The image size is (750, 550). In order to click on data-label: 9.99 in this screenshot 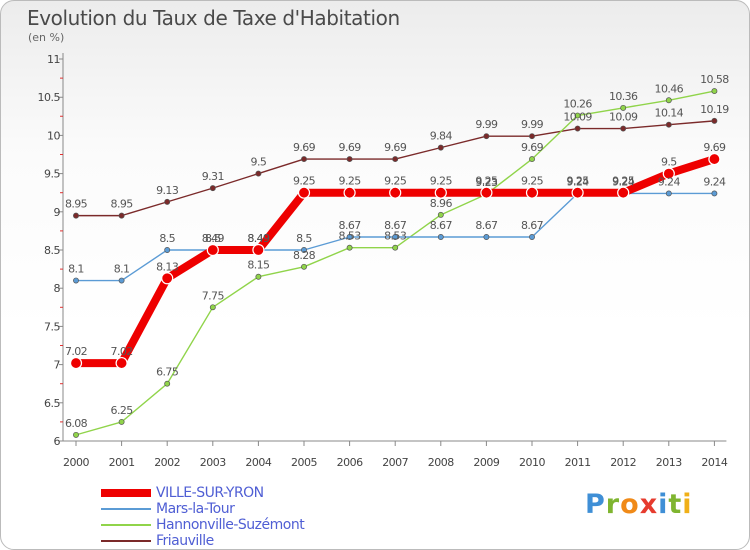, I will do `click(486, 124)`.